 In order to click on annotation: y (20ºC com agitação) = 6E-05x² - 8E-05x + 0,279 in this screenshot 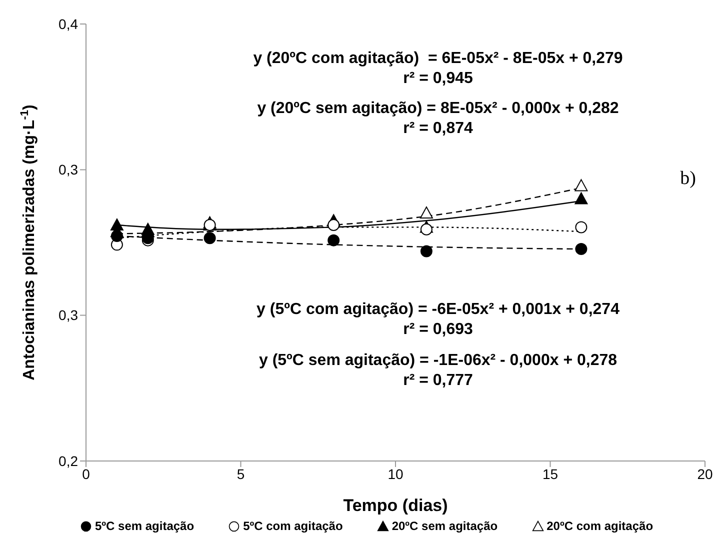, I will do `click(438, 59)`.